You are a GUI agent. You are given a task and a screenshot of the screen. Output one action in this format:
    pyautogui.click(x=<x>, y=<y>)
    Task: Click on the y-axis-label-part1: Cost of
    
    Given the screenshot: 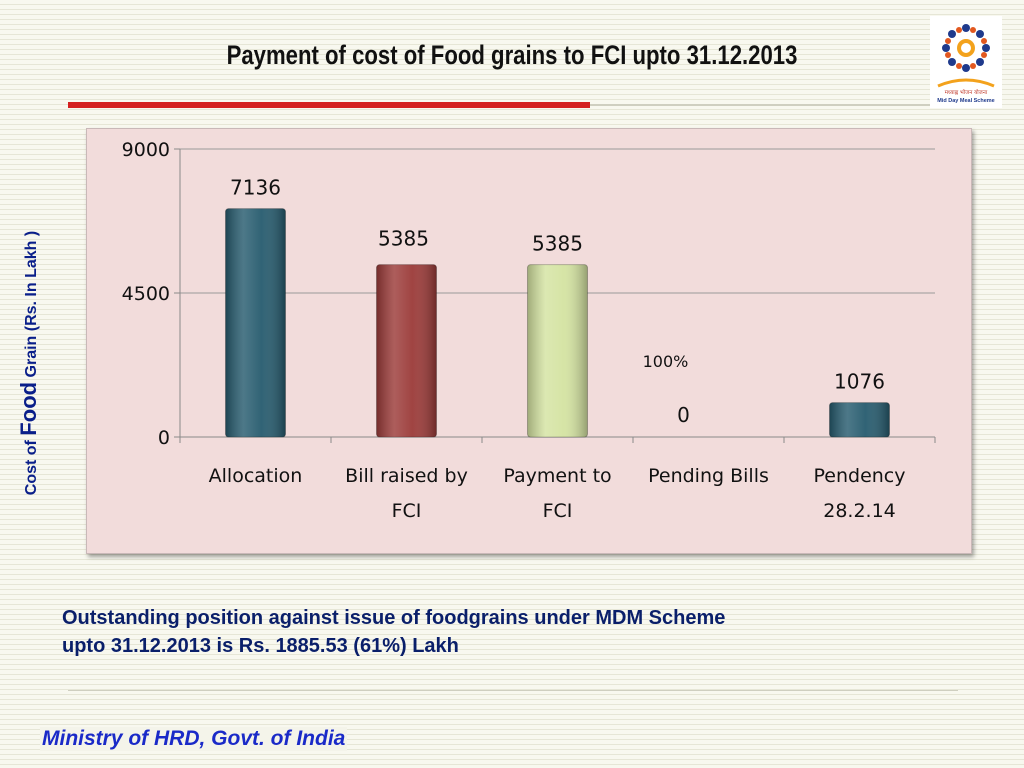 What is the action you would take?
    pyautogui.click(x=31, y=465)
    